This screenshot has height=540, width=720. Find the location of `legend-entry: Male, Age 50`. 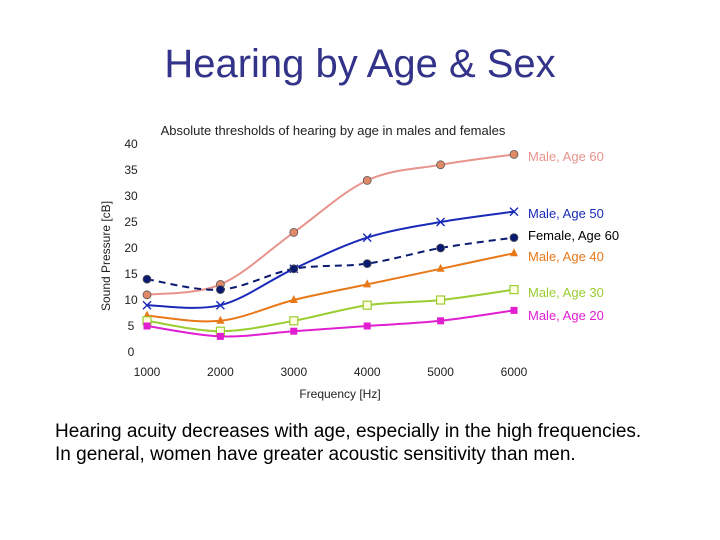

legend-entry: Male, Age 50 is located at coordinates (566, 213).